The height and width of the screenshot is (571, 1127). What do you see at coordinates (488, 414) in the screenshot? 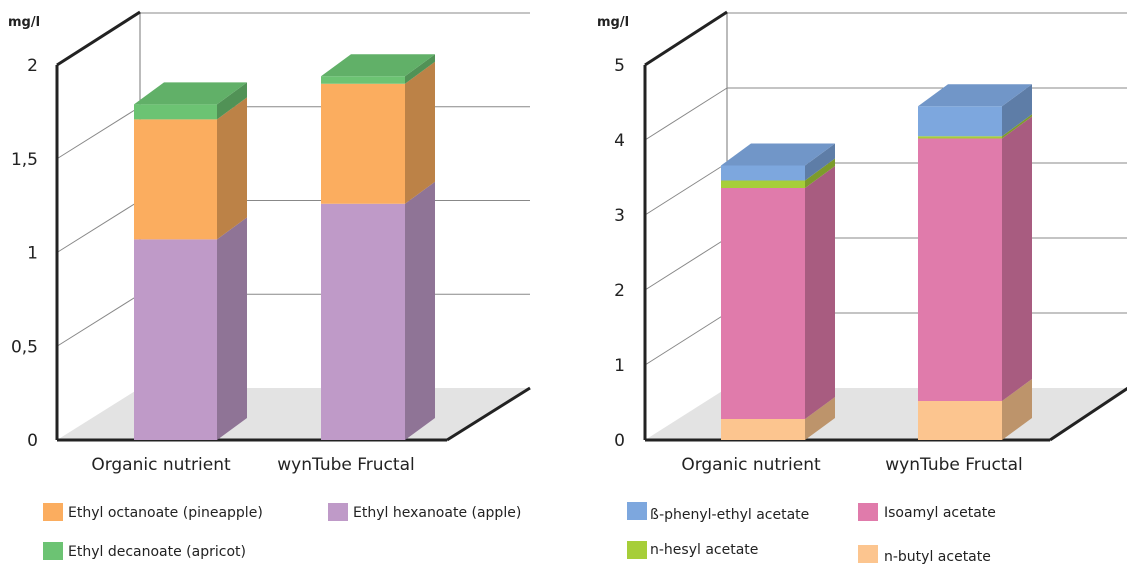
I see `left-floor-right-edge` at bounding box center [488, 414].